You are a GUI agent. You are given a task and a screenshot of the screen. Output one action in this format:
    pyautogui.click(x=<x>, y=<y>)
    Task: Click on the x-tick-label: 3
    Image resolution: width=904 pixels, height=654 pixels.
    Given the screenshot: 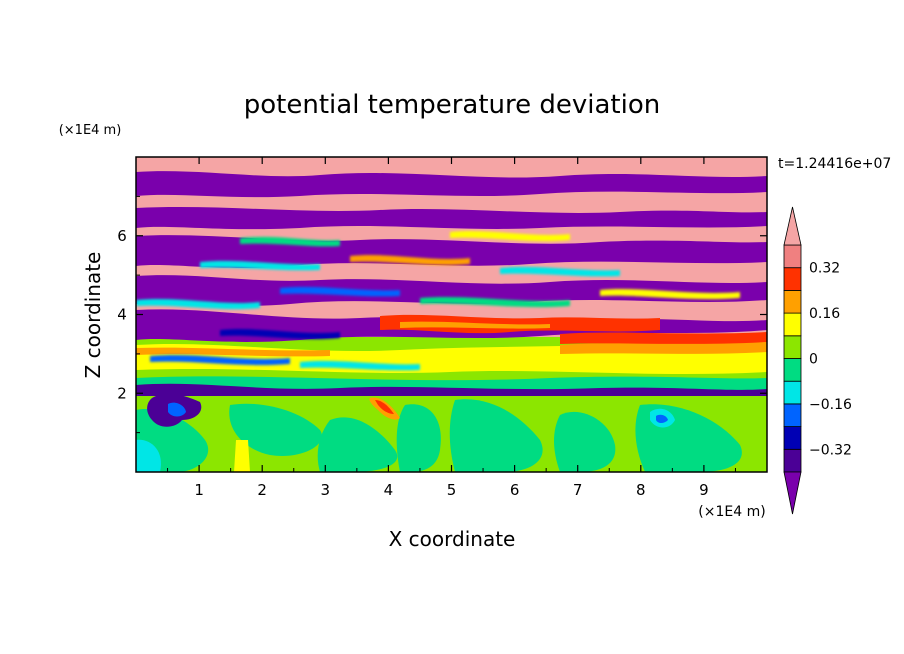 What is the action you would take?
    pyautogui.click(x=326, y=490)
    